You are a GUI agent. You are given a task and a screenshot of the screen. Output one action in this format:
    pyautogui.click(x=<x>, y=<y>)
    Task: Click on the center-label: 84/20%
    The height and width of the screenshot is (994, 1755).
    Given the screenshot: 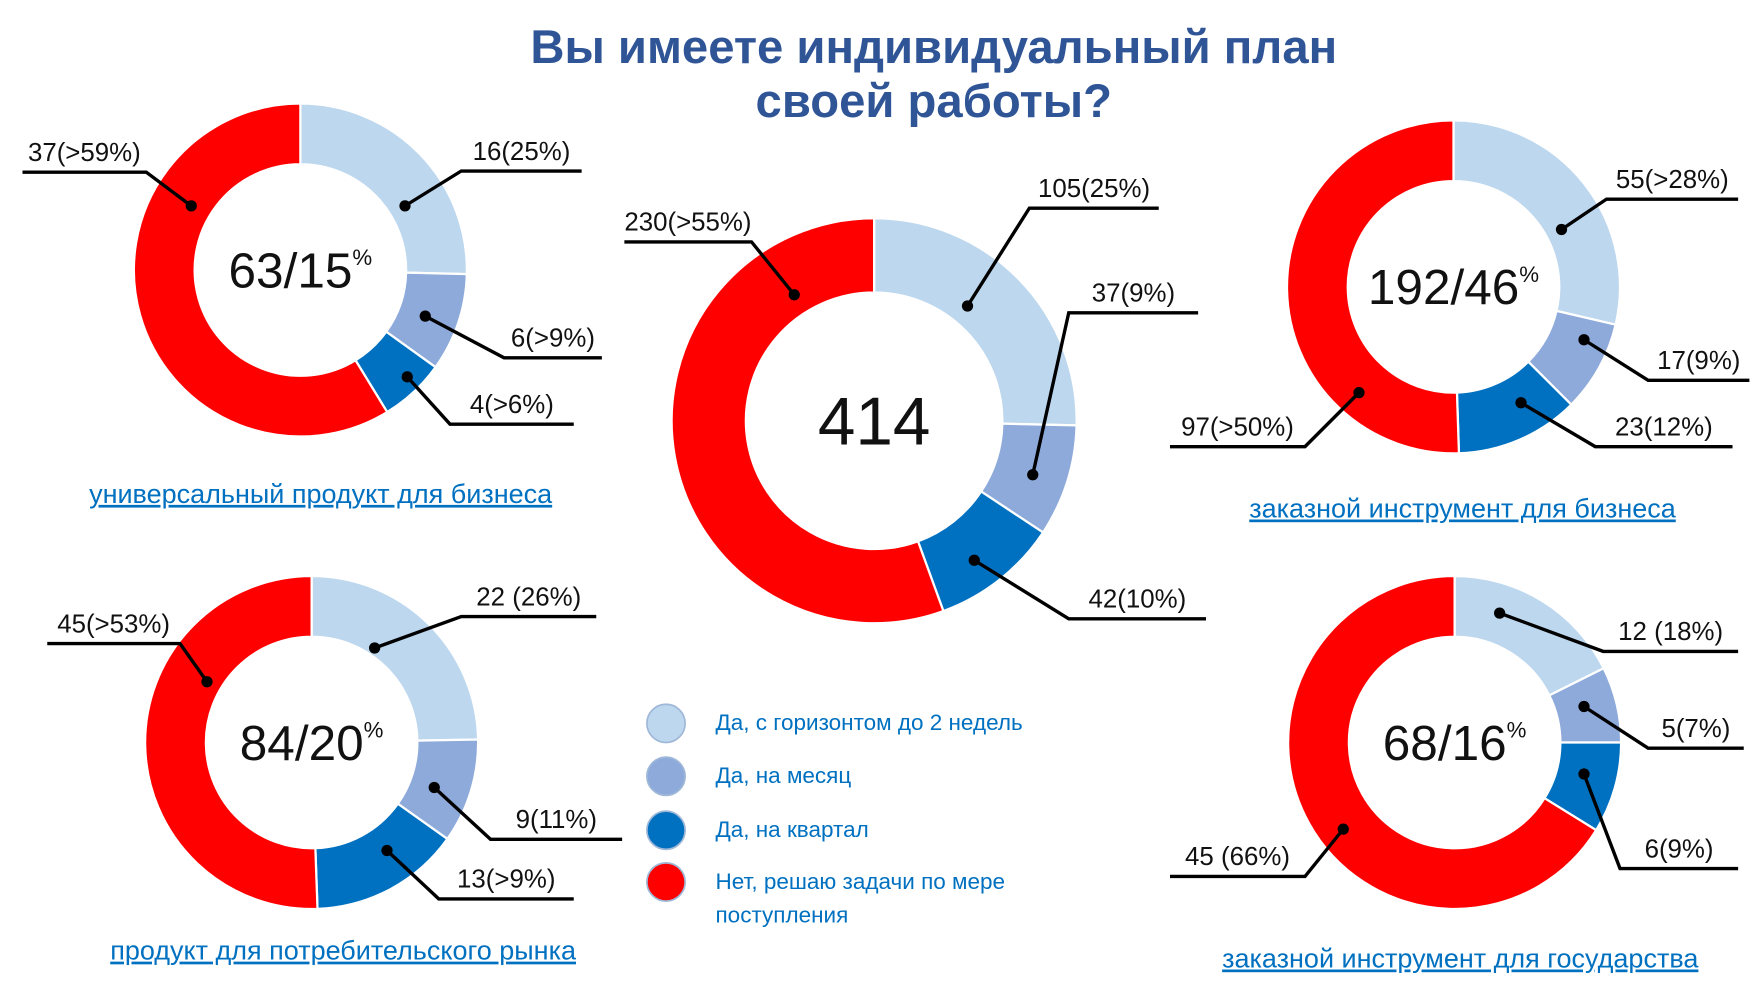 What is the action you would take?
    pyautogui.click(x=312, y=743)
    